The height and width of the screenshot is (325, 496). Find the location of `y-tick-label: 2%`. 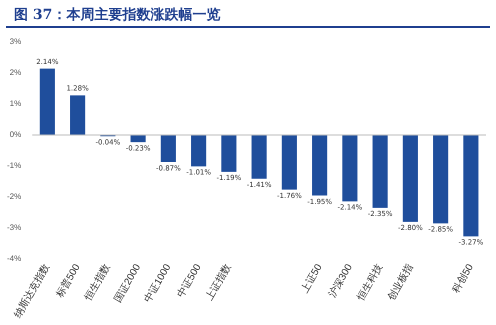

y-tick-label: 2% is located at coordinates (16, 73).